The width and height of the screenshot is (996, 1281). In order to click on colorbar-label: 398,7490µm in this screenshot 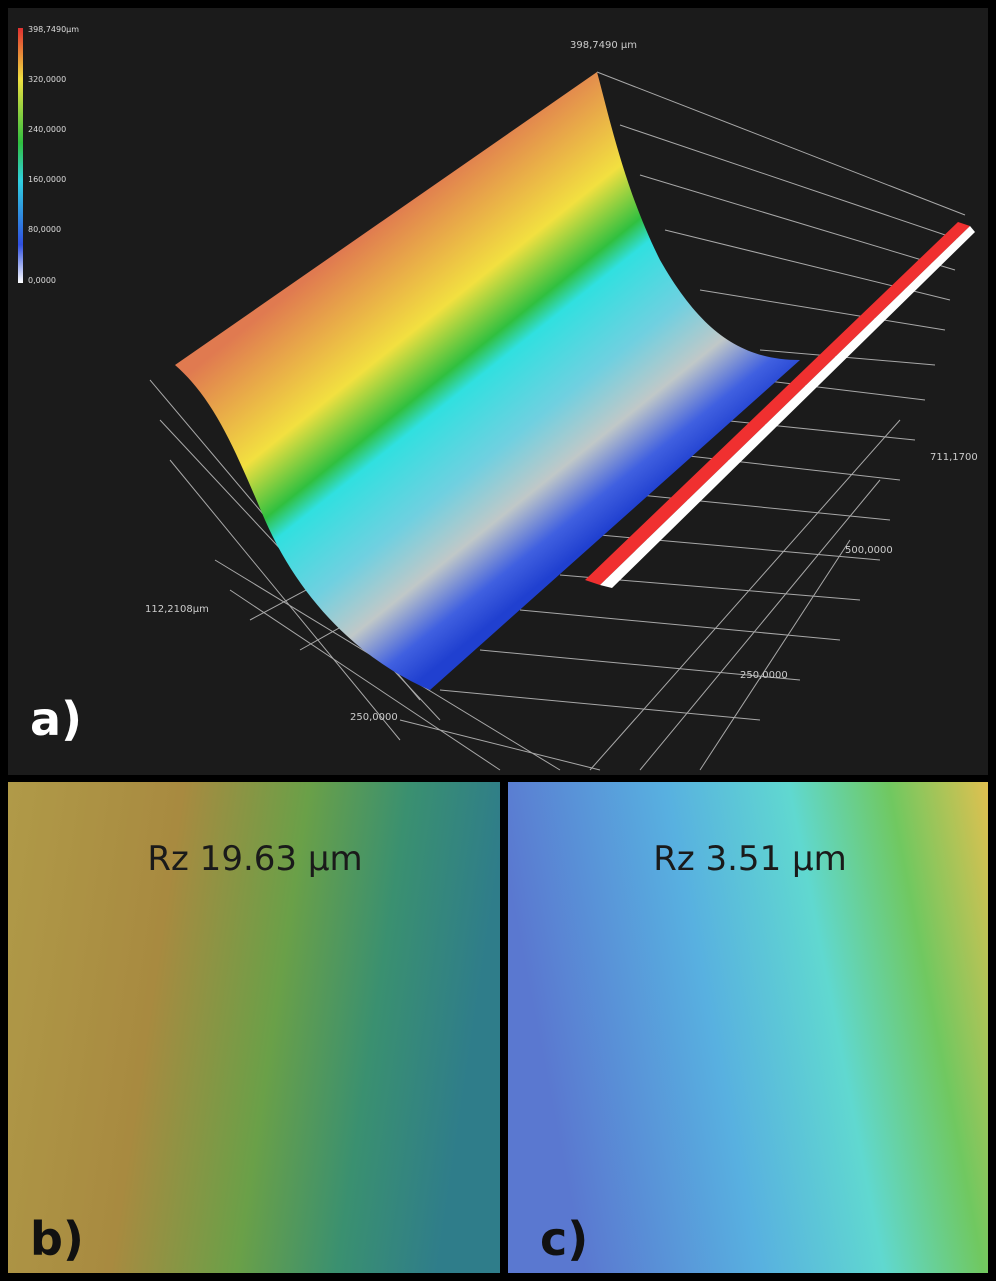, I will do `click(53, 29)`.